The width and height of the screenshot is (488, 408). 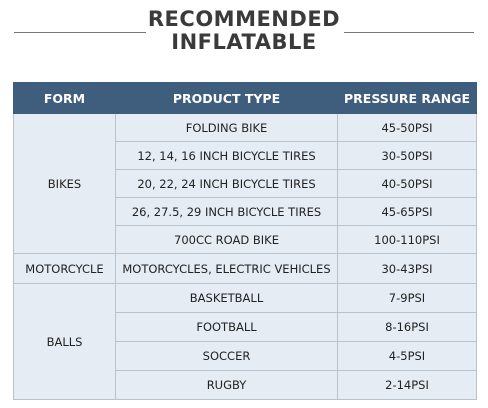 What do you see at coordinates (407, 211) in the screenshot?
I see `pressure-cell: 45-65PSI` at bounding box center [407, 211].